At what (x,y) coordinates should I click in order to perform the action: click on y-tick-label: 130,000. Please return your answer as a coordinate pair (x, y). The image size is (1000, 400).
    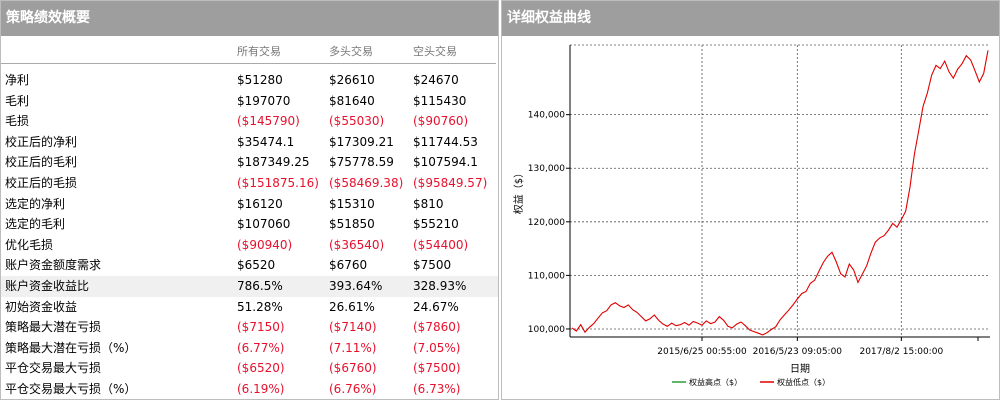
    Looking at the image, I should click on (546, 169).